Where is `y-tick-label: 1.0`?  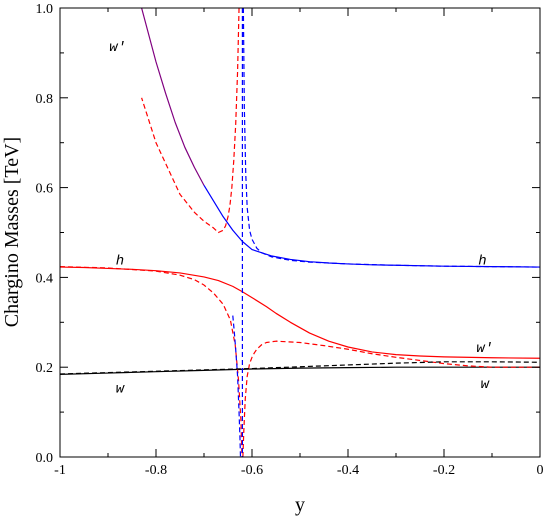
y-tick-label: 1.0 is located at coordinates (45, 9).